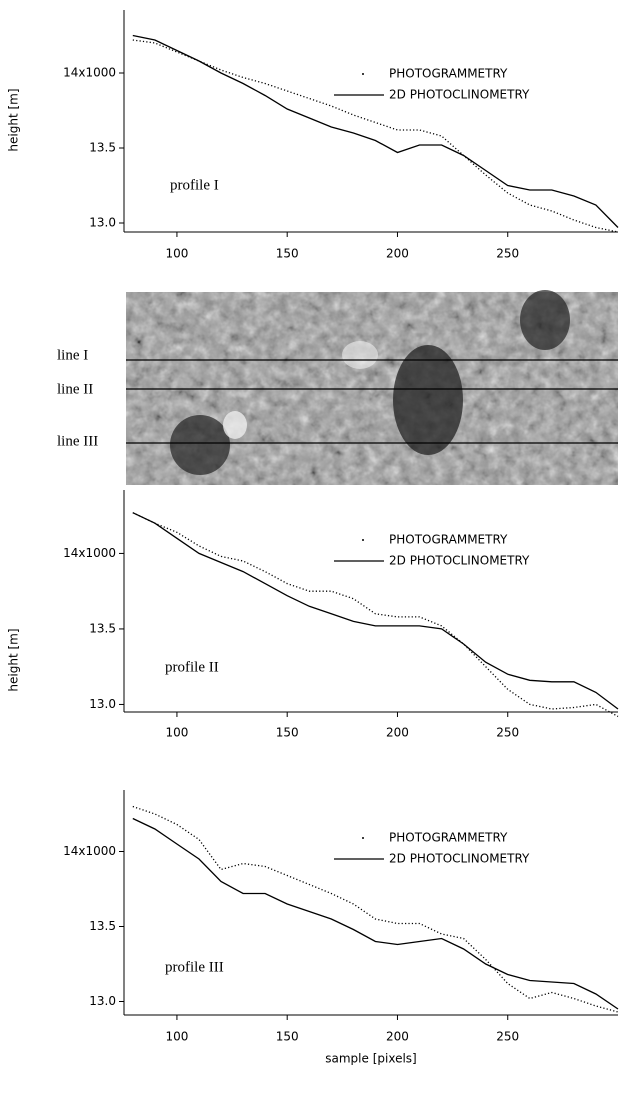 The image size is (624, 1095). What do you see at coordinates (194, 185) in the screenshot?
I see `annotation: profile I` at bounding box center [194, 185].